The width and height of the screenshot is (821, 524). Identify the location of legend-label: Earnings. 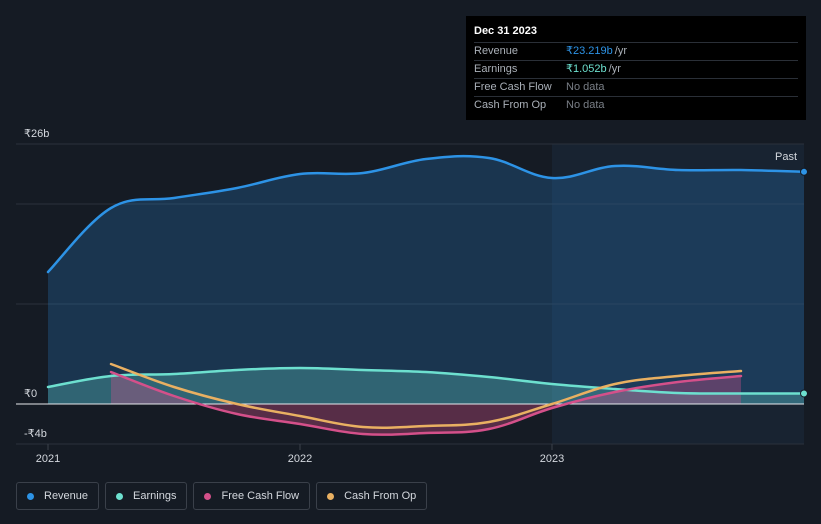
(155, 496).